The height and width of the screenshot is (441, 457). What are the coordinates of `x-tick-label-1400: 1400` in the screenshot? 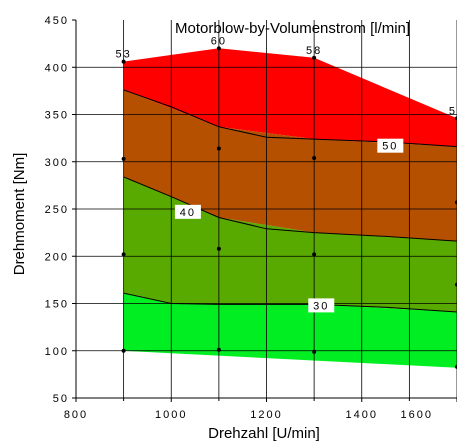 It's located at (362, 415).